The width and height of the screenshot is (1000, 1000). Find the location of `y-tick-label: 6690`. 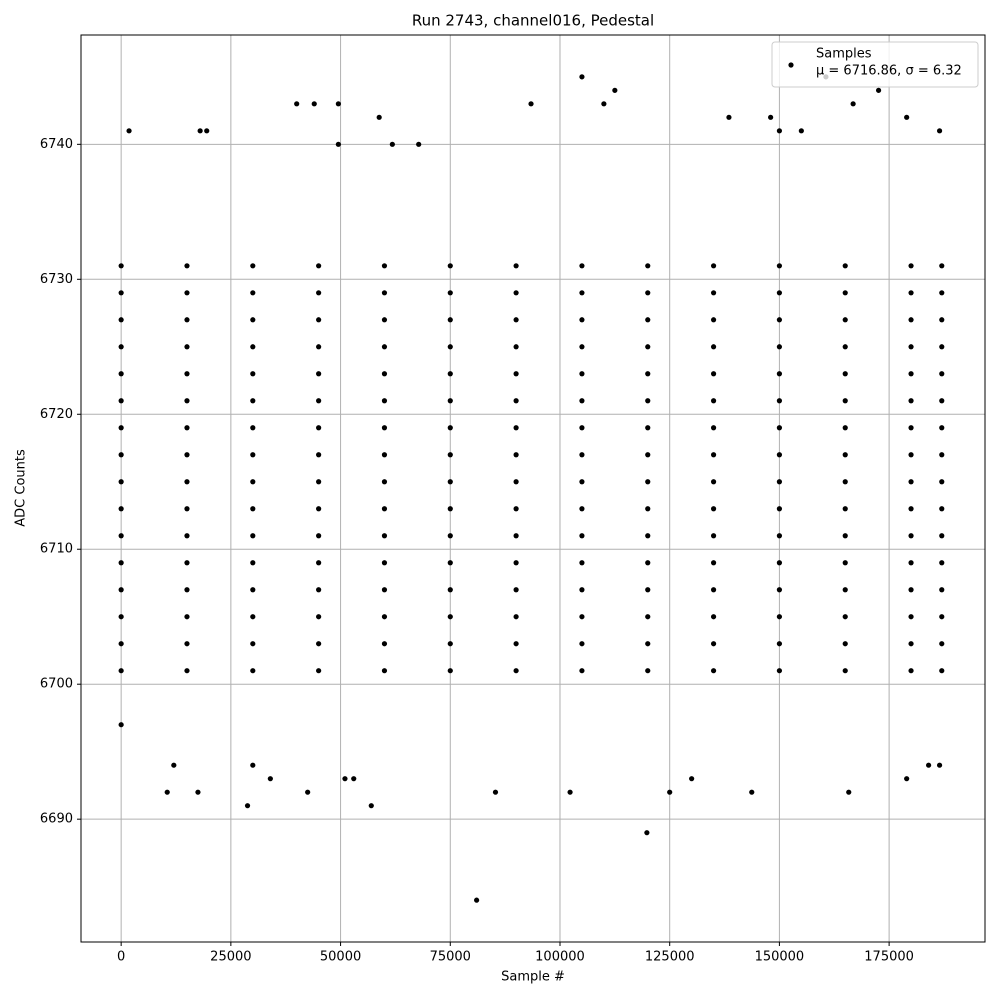

y-tick-label: 6690 is located at coordinates (56, 819).